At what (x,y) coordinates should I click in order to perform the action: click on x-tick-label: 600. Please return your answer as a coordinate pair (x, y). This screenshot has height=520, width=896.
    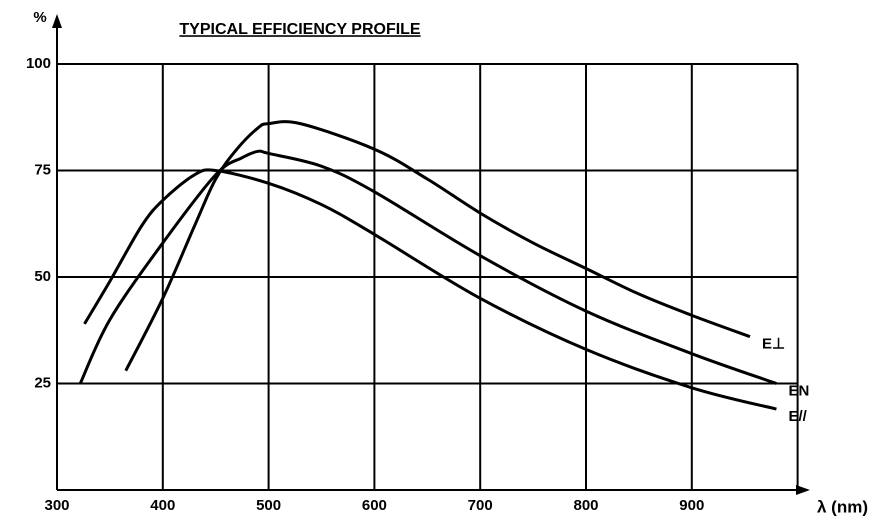
    Looking at the image, I should click on (374, 505).